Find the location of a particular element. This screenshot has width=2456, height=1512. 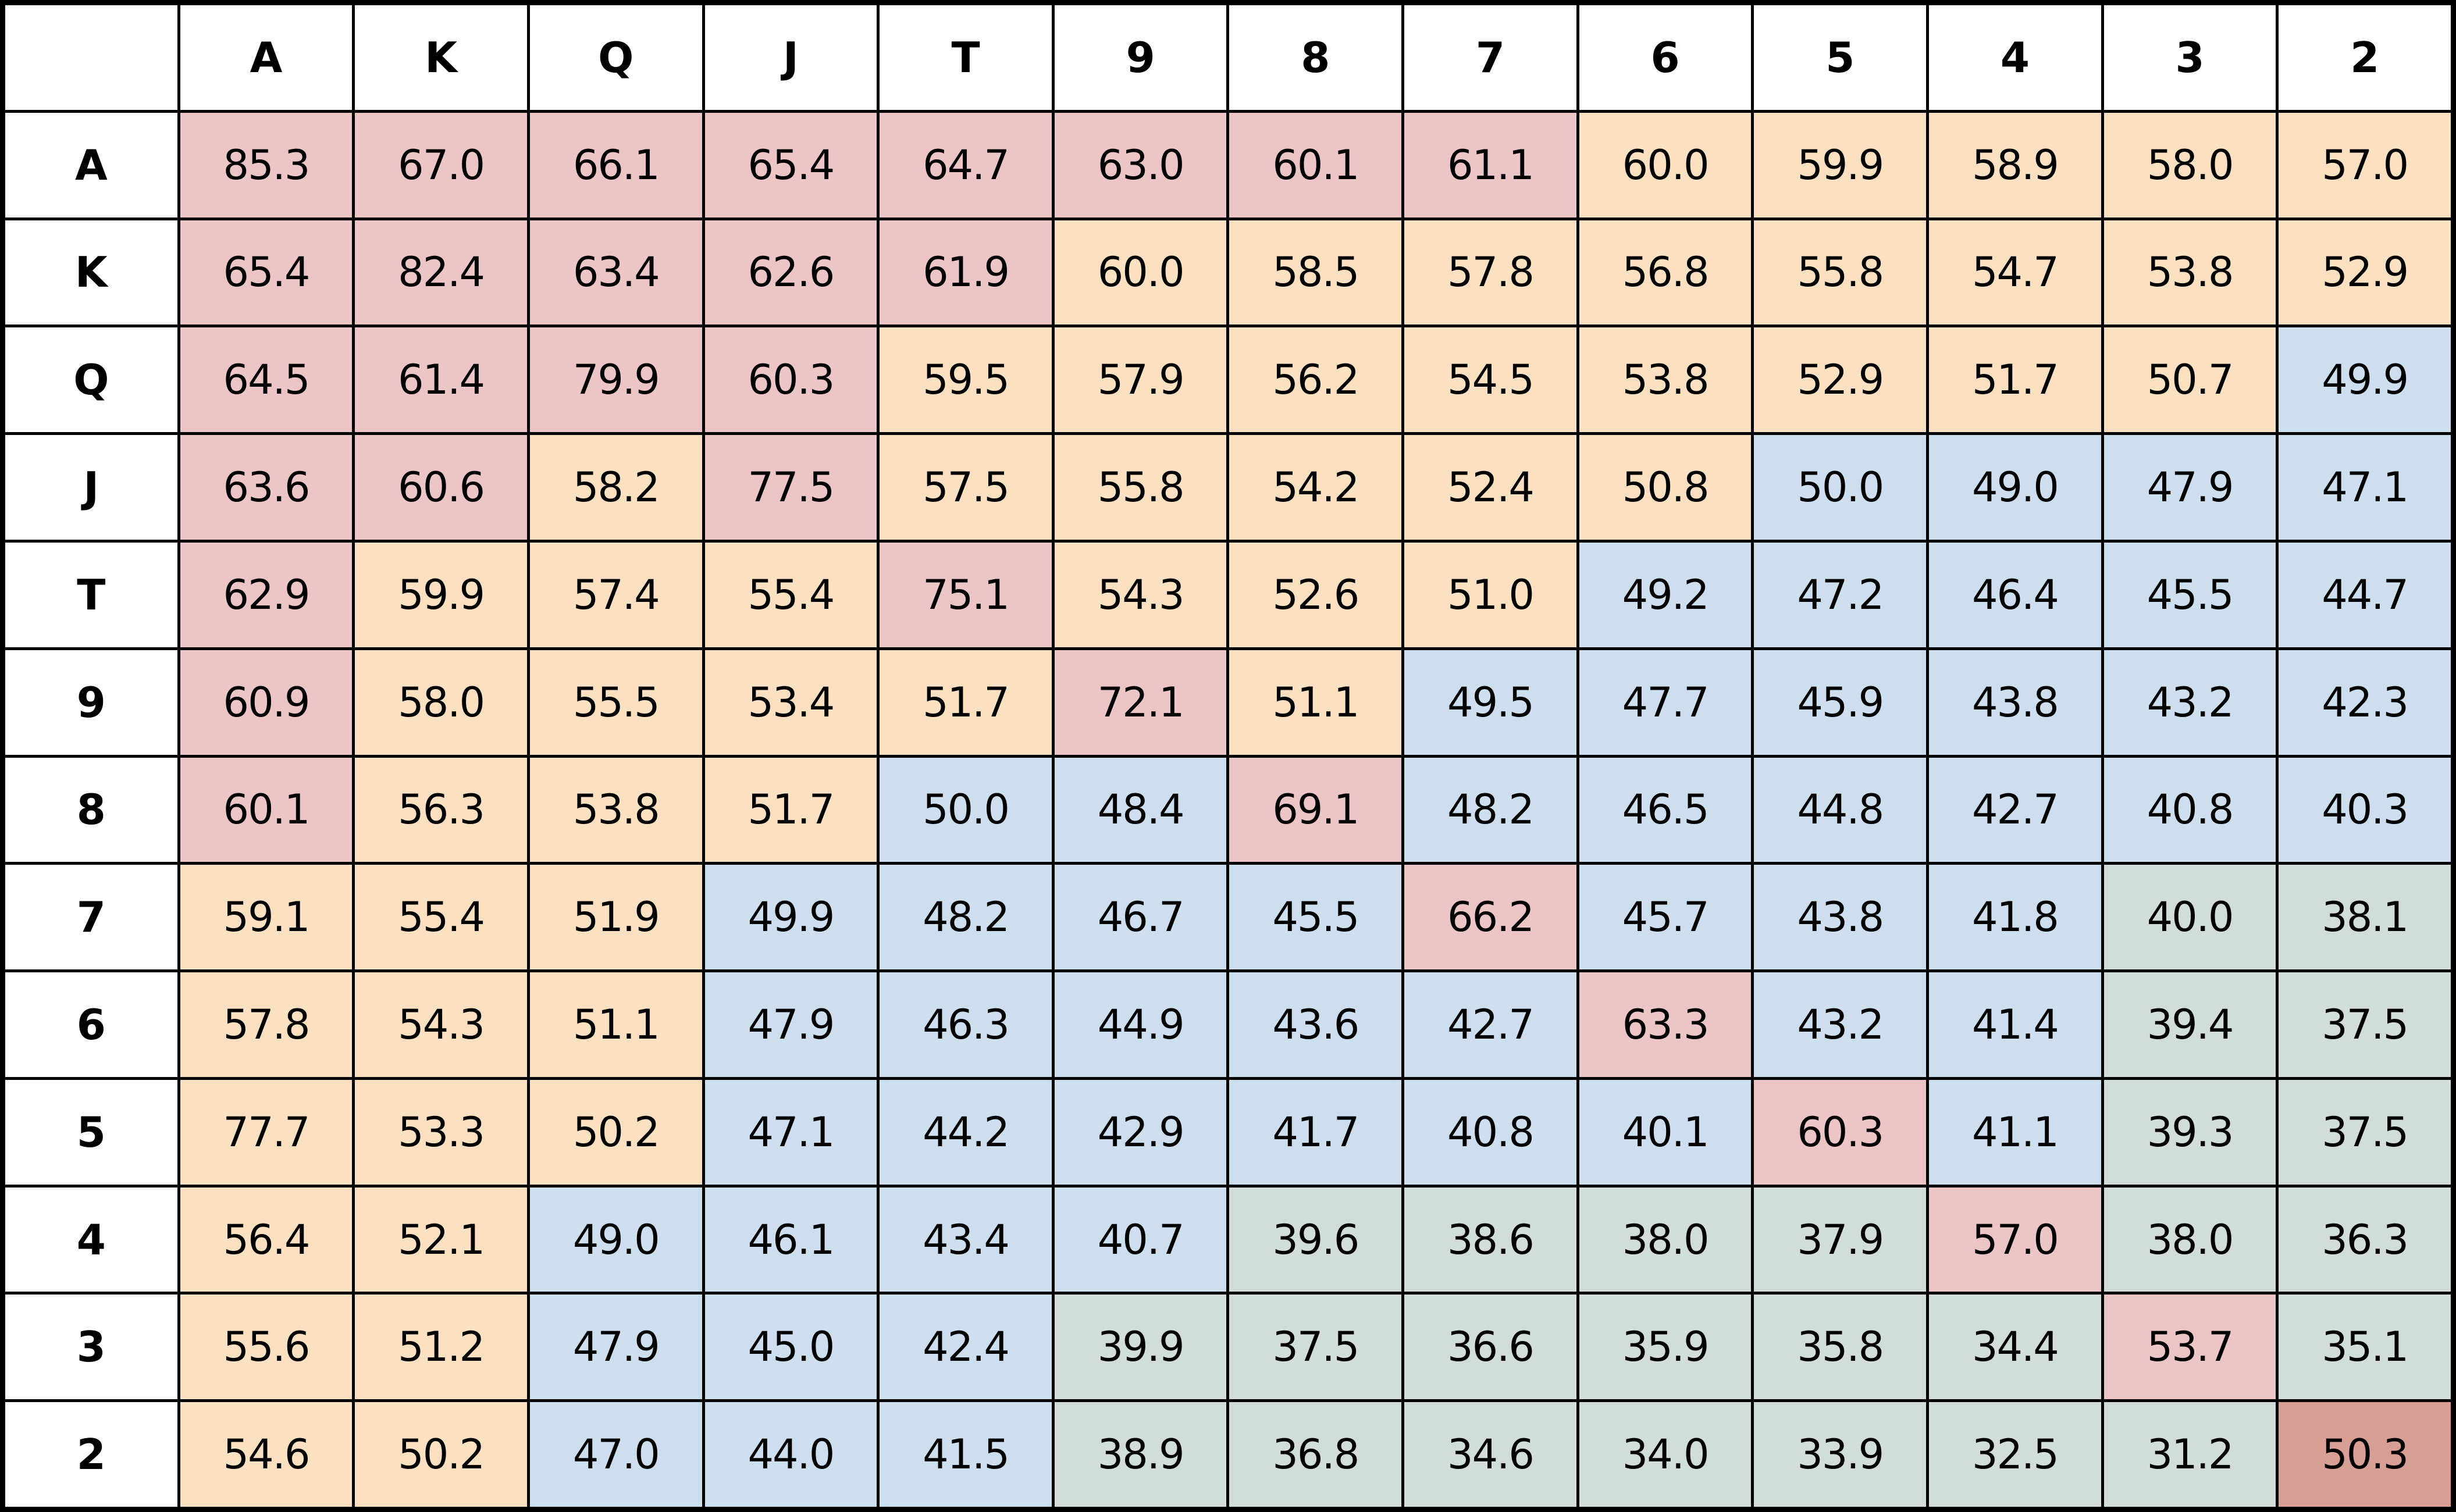

col-header-9: 9 is located at coordinates (1140, 58).